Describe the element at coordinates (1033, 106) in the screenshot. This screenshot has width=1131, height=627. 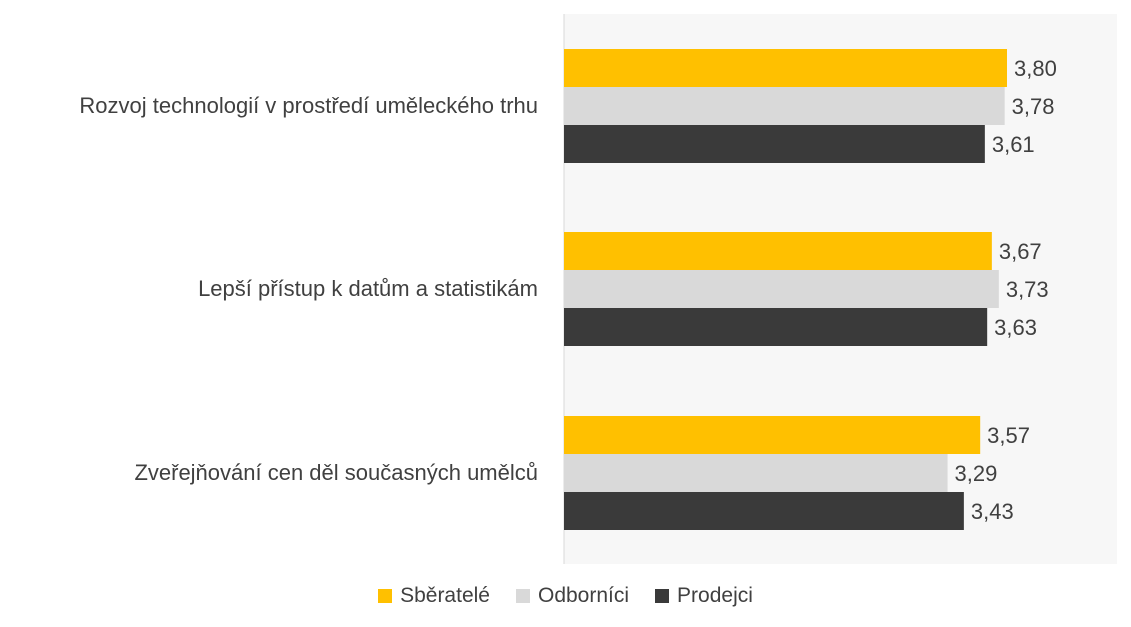
I see `data-label: 3,78` at that location.